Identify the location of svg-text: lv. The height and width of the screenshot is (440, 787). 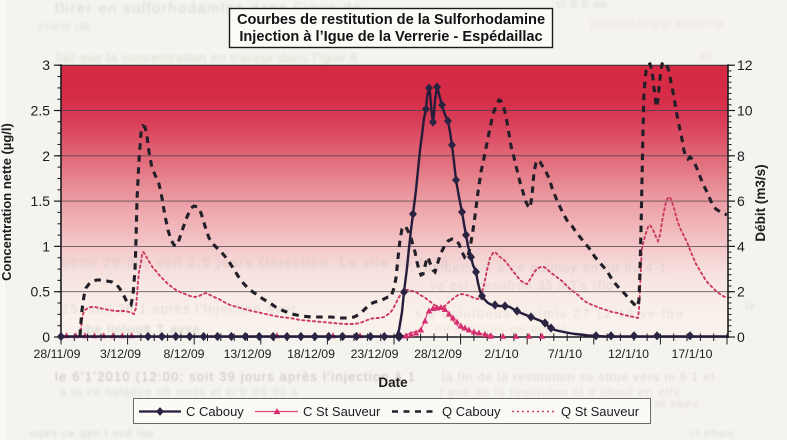
(750, 306).